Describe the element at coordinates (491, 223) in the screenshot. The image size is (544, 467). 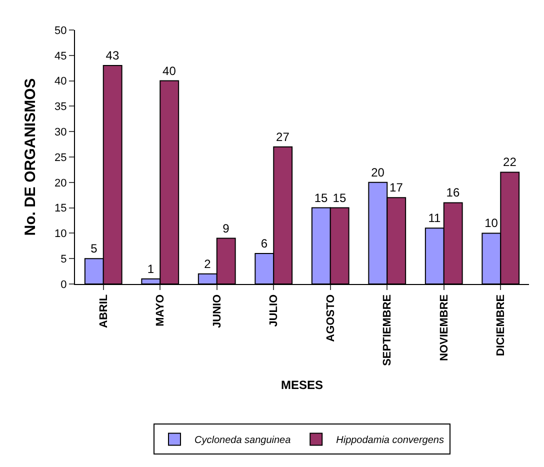
I see `data-label: 10` at that location.